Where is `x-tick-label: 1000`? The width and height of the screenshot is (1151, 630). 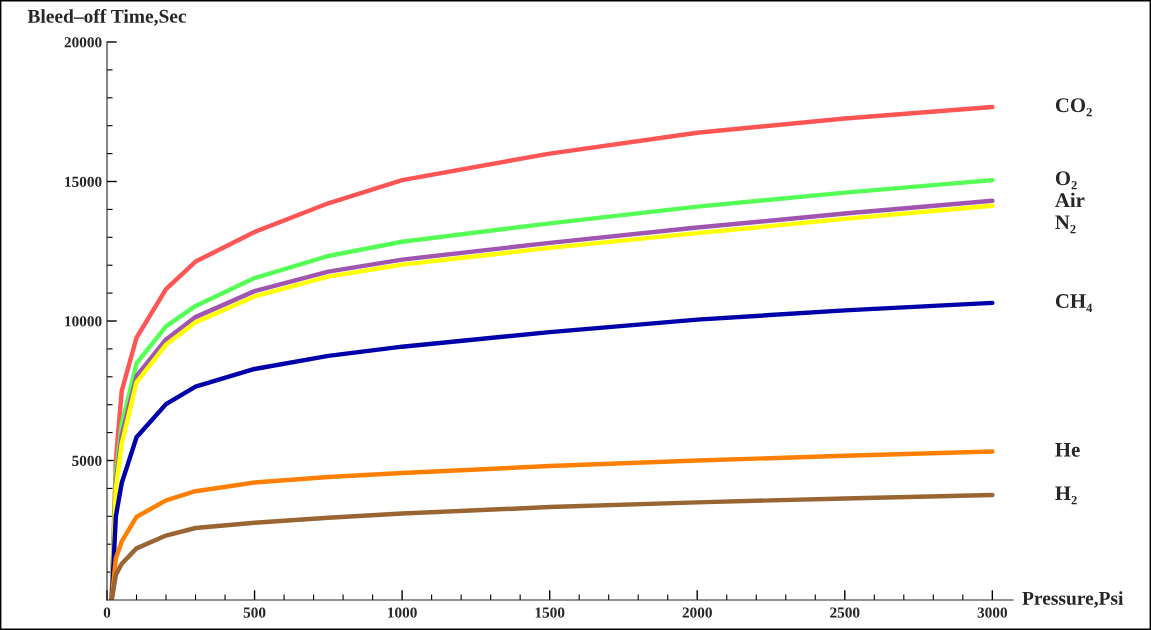 x-tick-label: 1000 is located at coordinates (402, 612).